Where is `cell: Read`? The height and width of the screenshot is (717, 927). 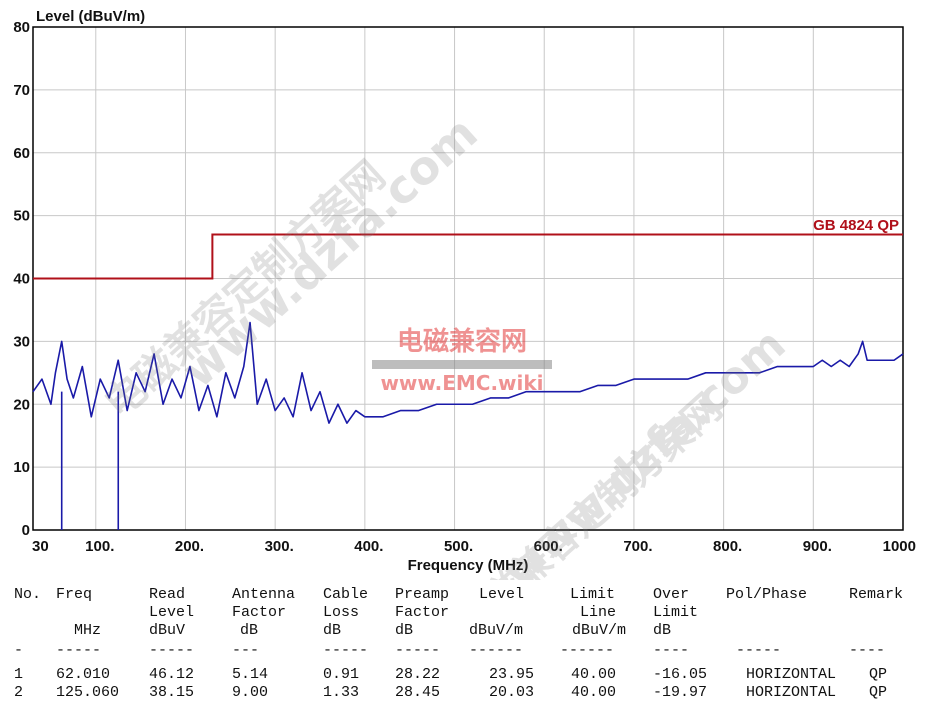
cell: Read is located at coordinates (167, 594).